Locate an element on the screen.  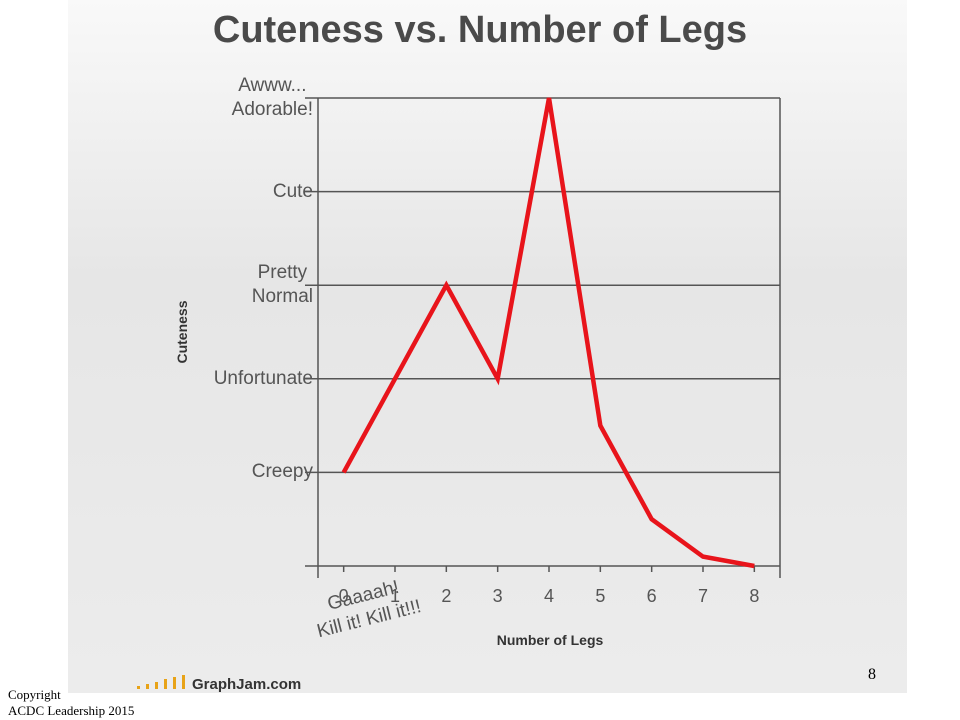
source: GraphJam.com is located at coordinates (247, 684).